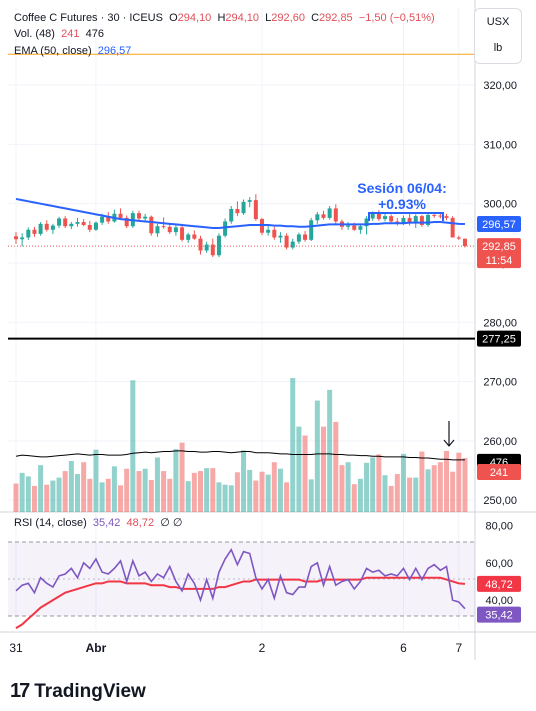 This screenshot has width=536, height=711. Describe the element at coordinates (403, 648) in the screenshot. I see `time-tick-label: 6` at that location.